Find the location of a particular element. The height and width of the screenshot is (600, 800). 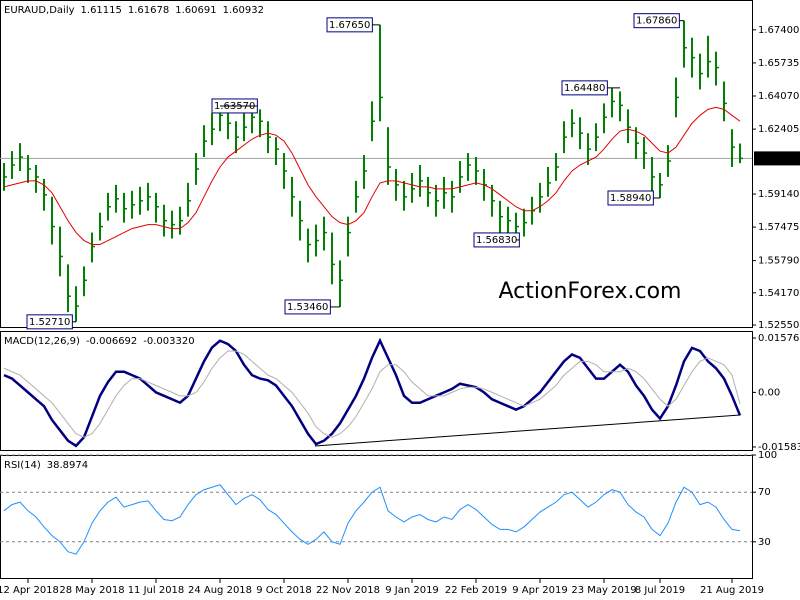

peak-label: 1.67650 is located at coordinates (349, 25).